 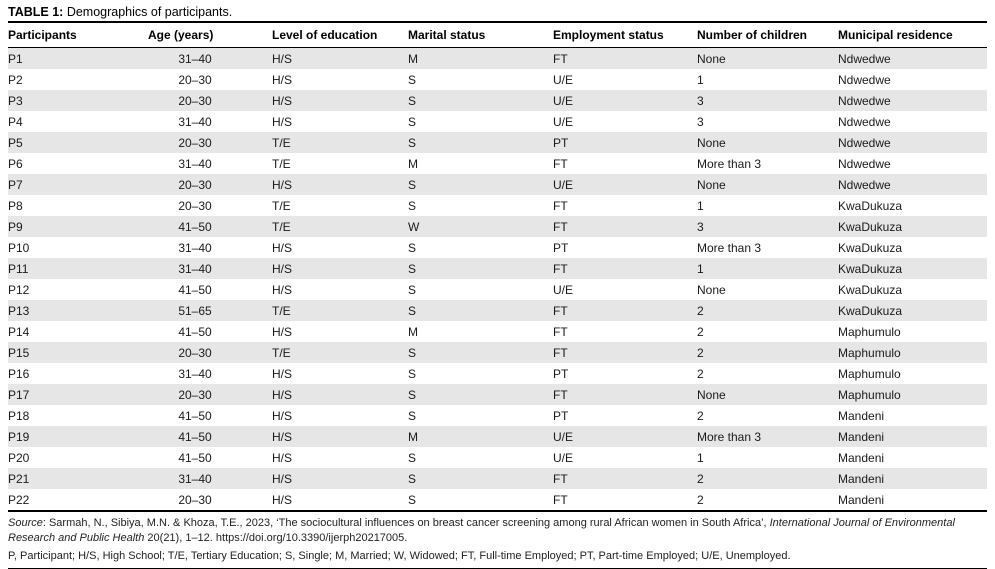 I want to click on table-cell: P22, so click(x=19, y=500).